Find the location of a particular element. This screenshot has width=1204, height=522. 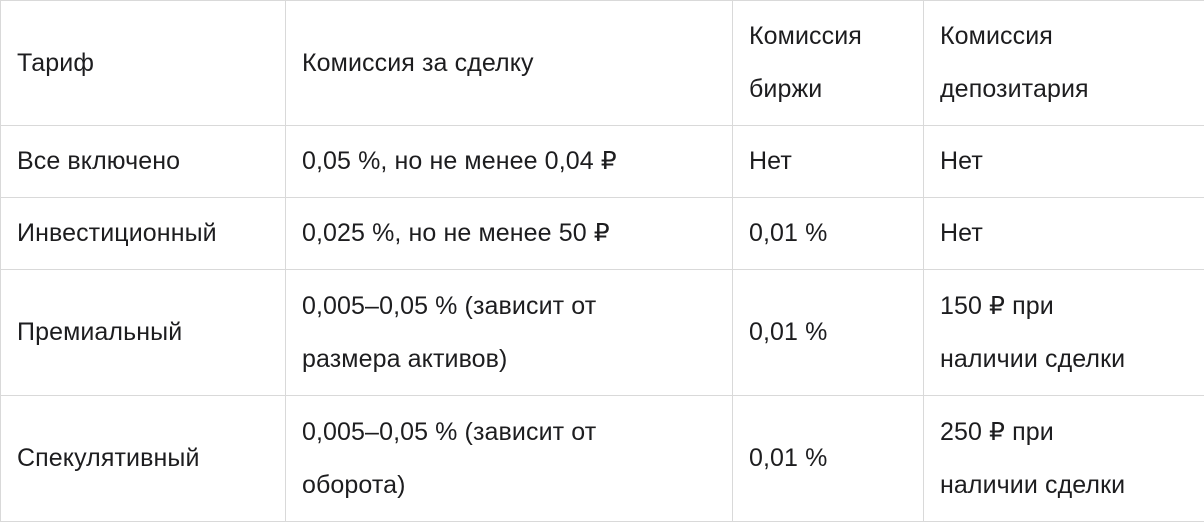

column-header: Тариф is located at coordinates (143, 63).